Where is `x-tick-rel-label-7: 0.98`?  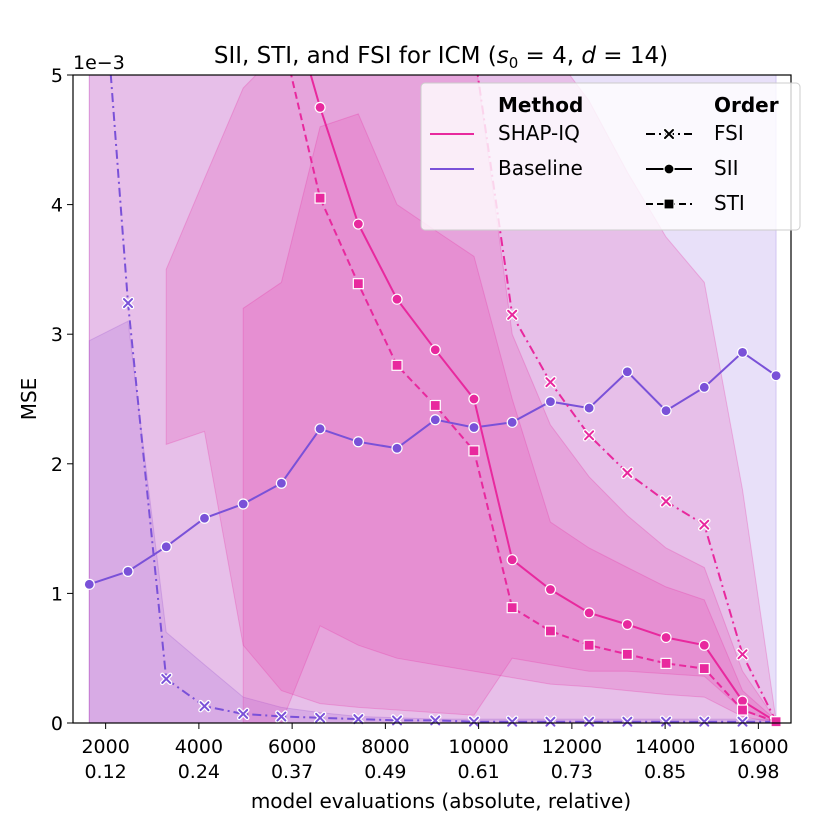 x-tick-rel-label-7: 0.98 is located at coordinates (758, 772).